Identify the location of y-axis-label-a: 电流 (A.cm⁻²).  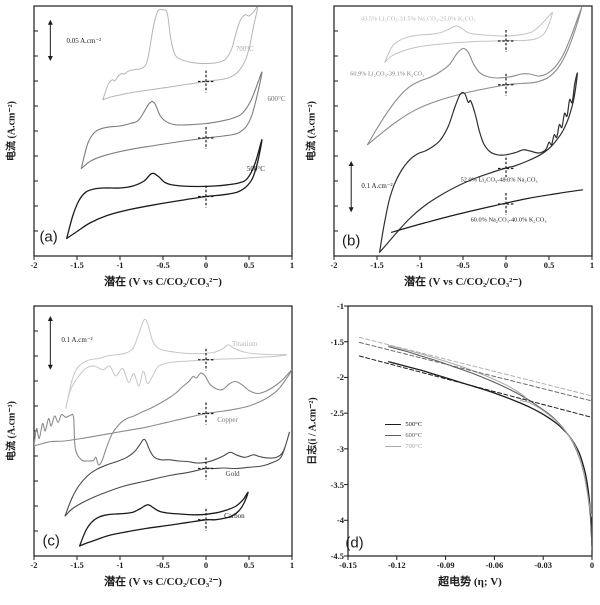
(12, 131).